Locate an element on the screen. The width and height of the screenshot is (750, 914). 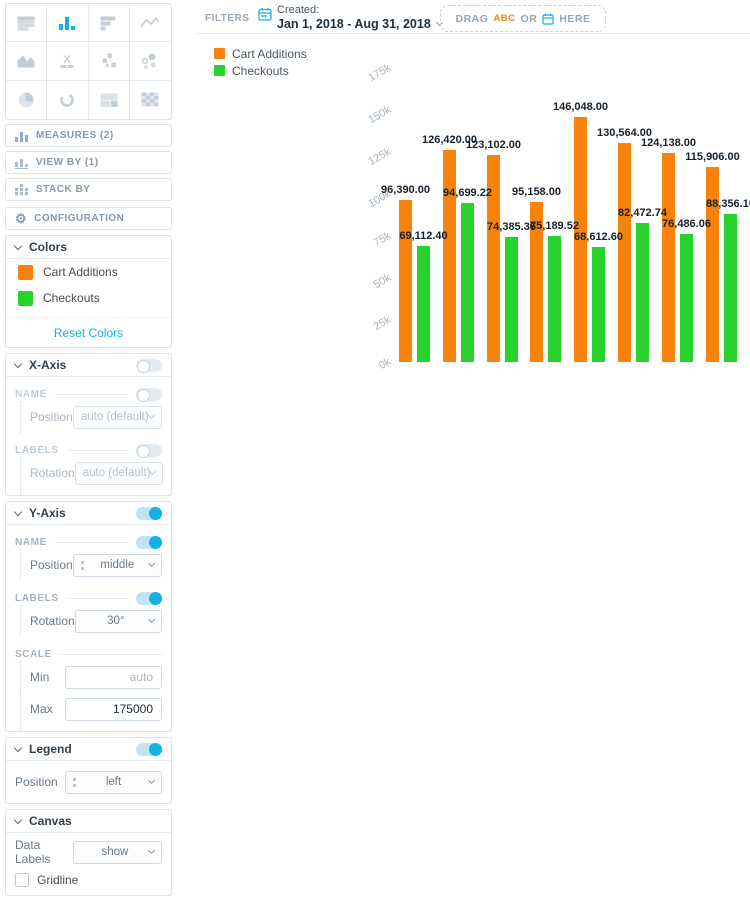
section-legend-header: Legend is located at coordinates (88, 749).